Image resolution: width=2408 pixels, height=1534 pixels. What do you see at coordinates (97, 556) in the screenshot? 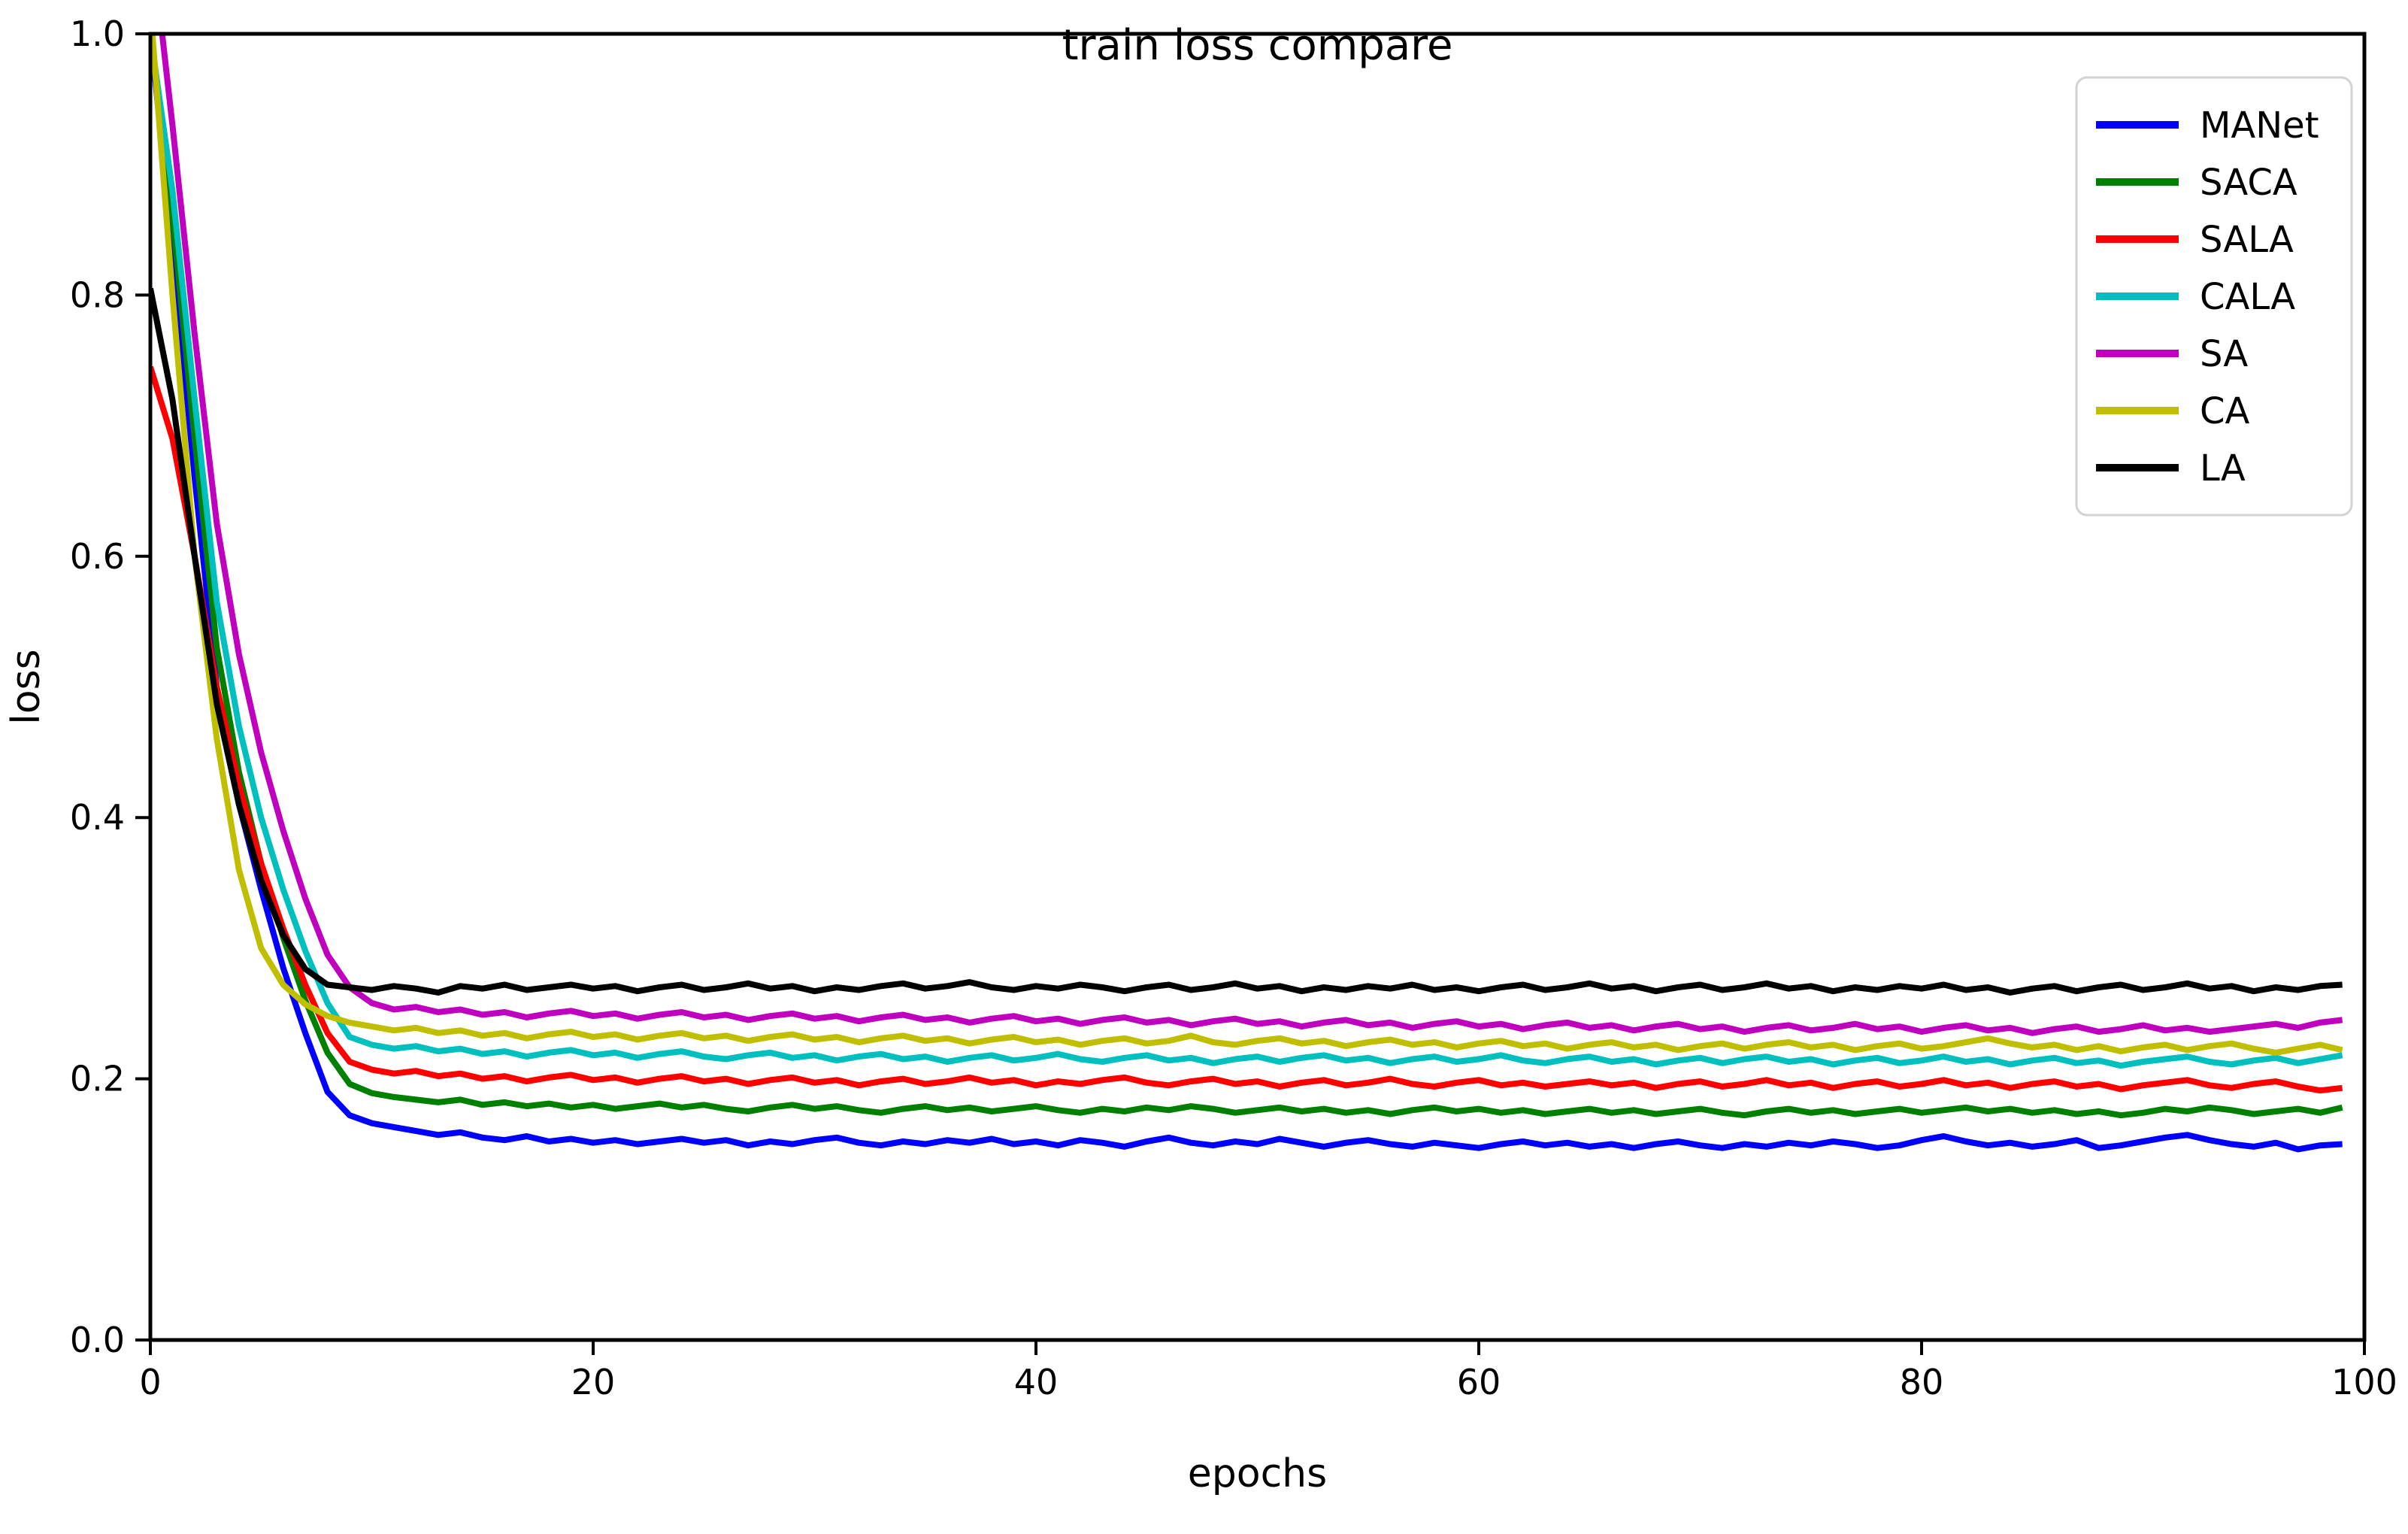
I see `y-tick-label: 0.6` at bounding box center [97, 556].